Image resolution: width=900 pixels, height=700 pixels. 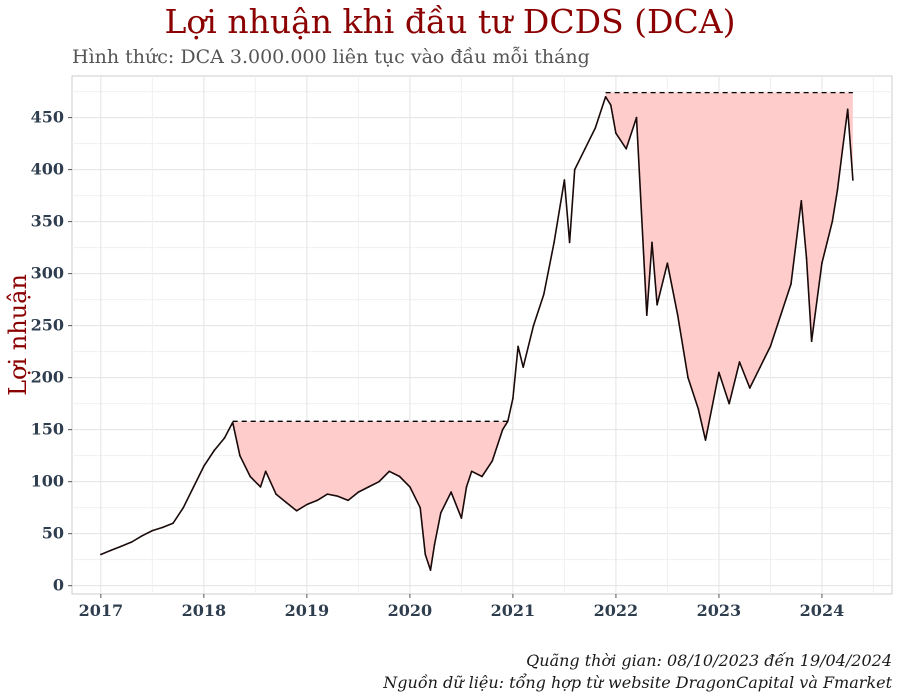 I want to click on y-axis: 0 50 100 150 200 250 300 350 400 450, so click(x=51, y=351).